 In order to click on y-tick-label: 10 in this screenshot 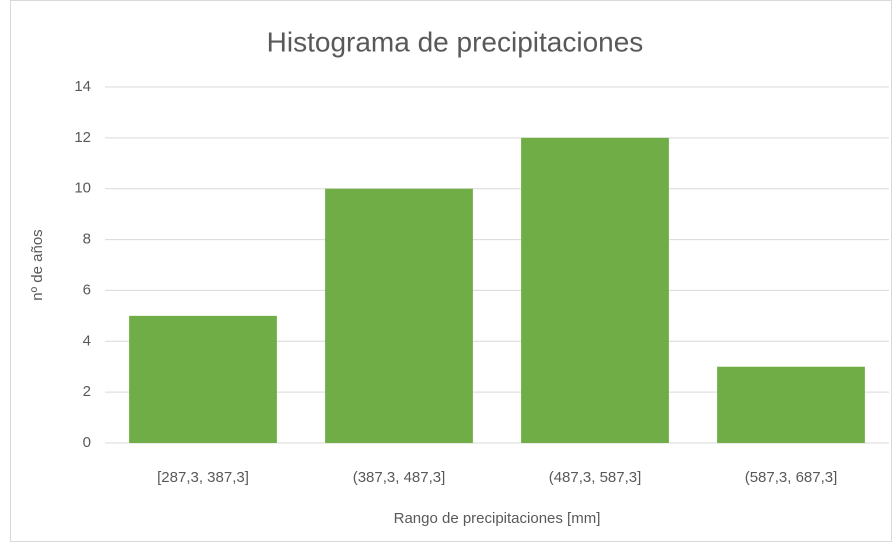, I will do `click(82, 188)`.